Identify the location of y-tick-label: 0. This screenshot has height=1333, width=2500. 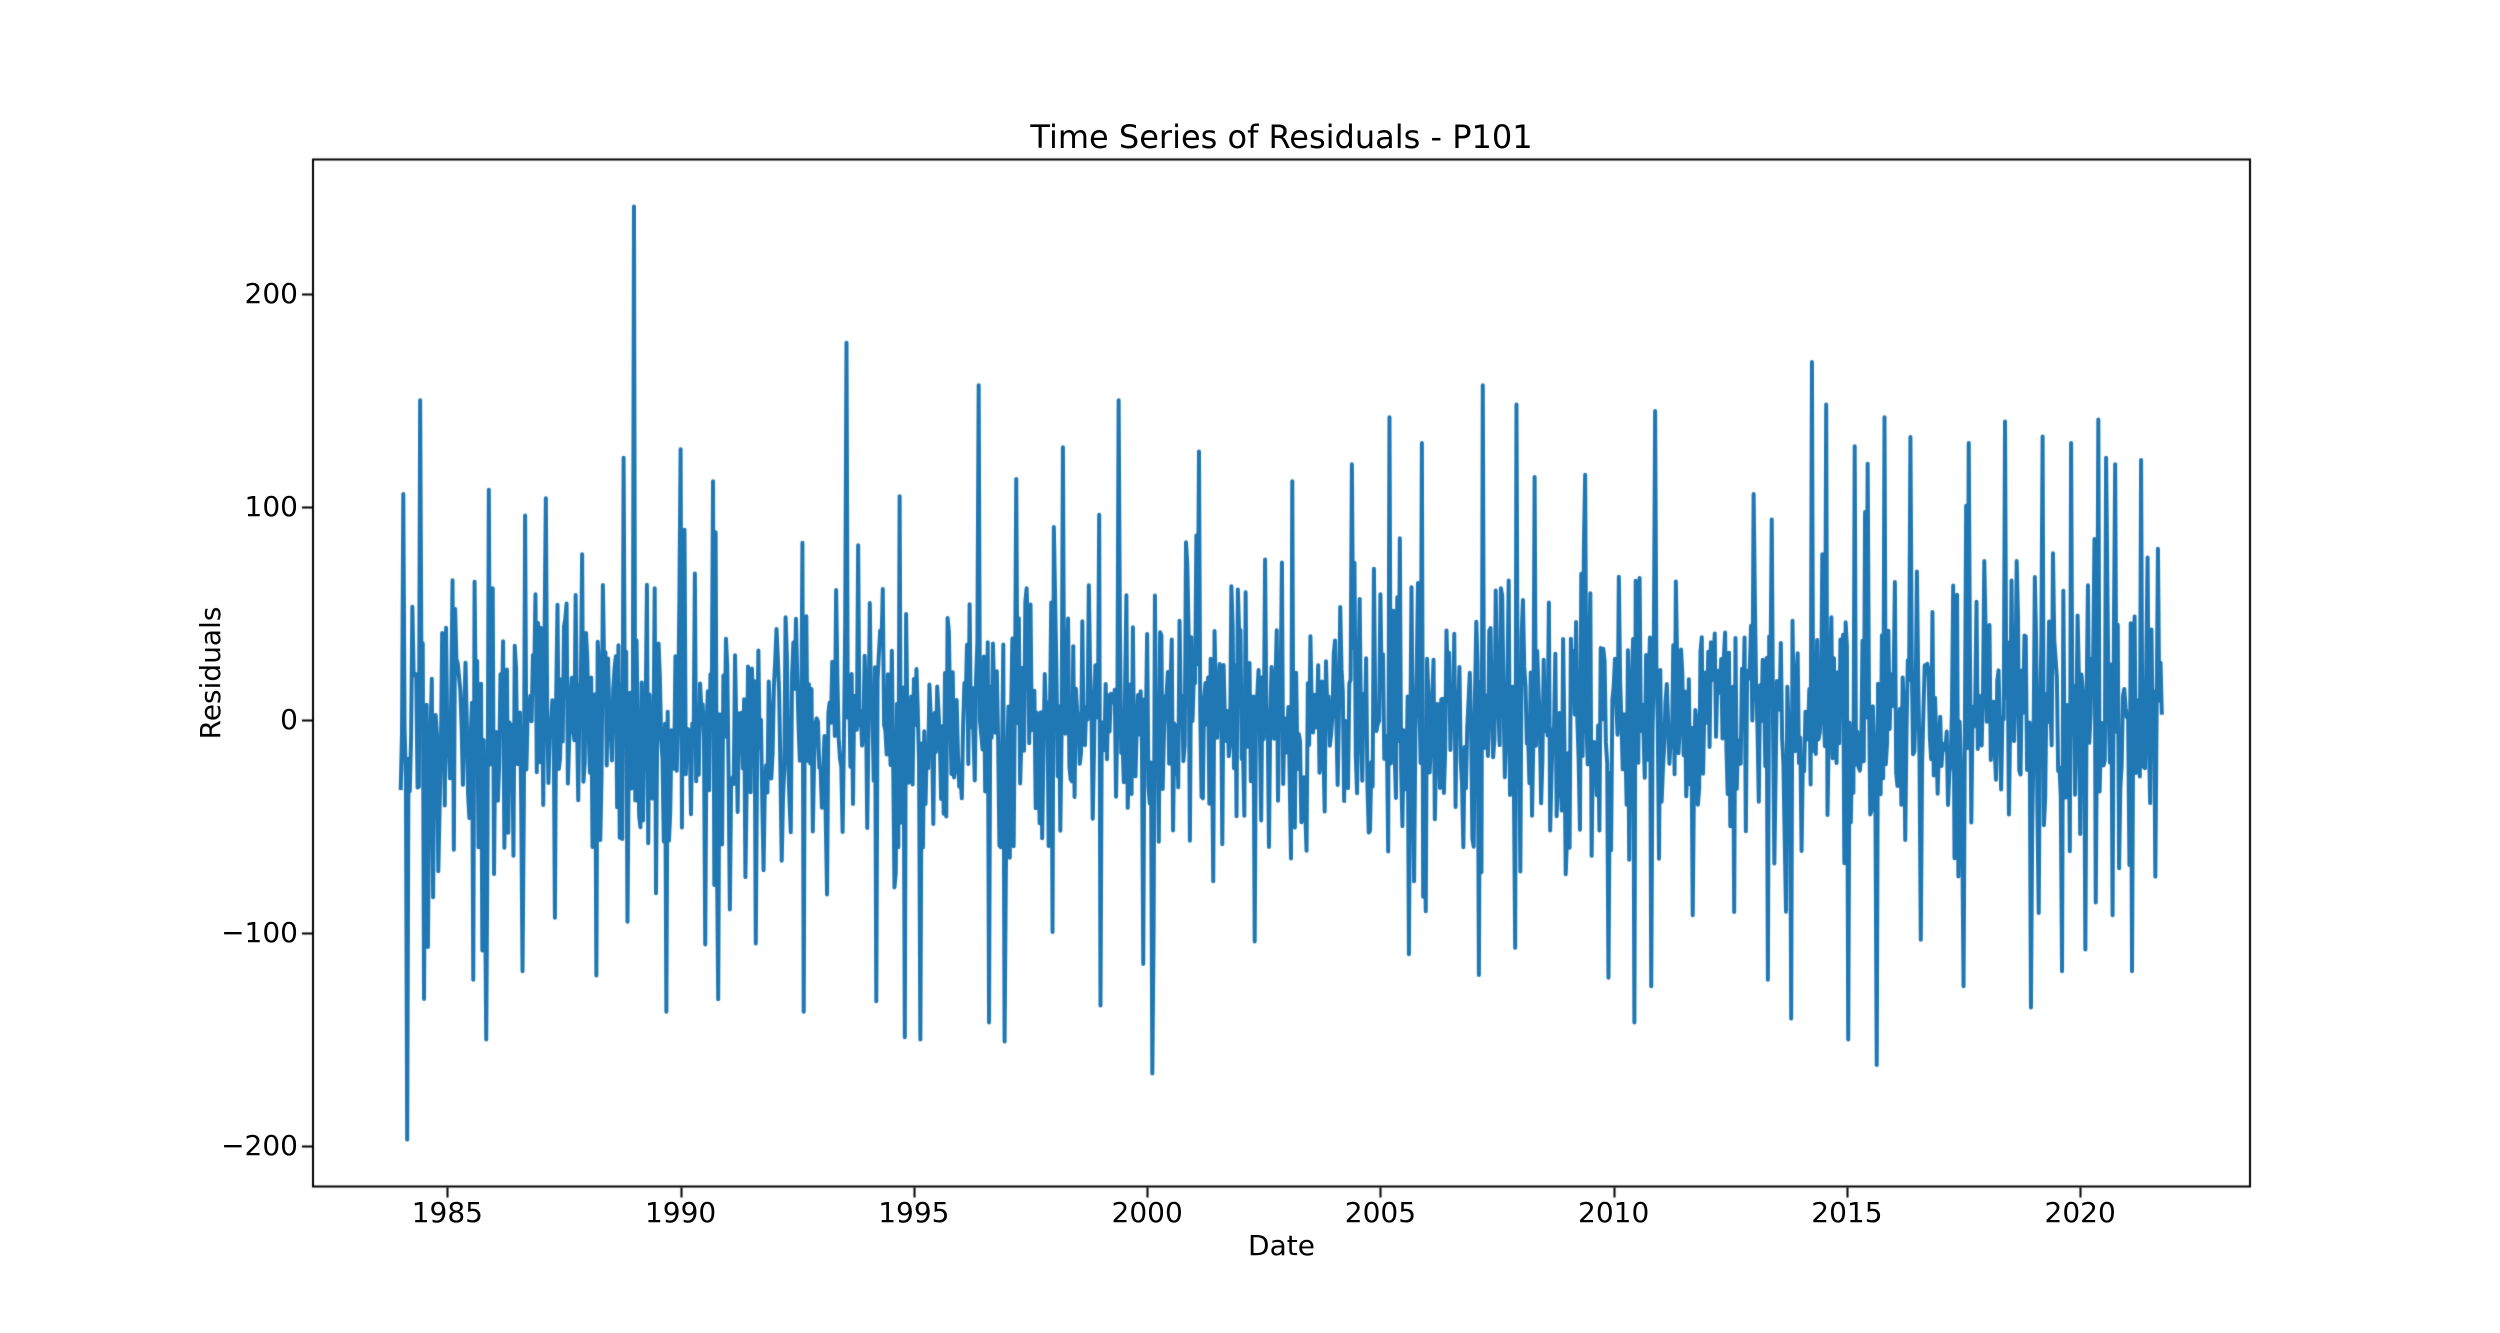
(289, 719).